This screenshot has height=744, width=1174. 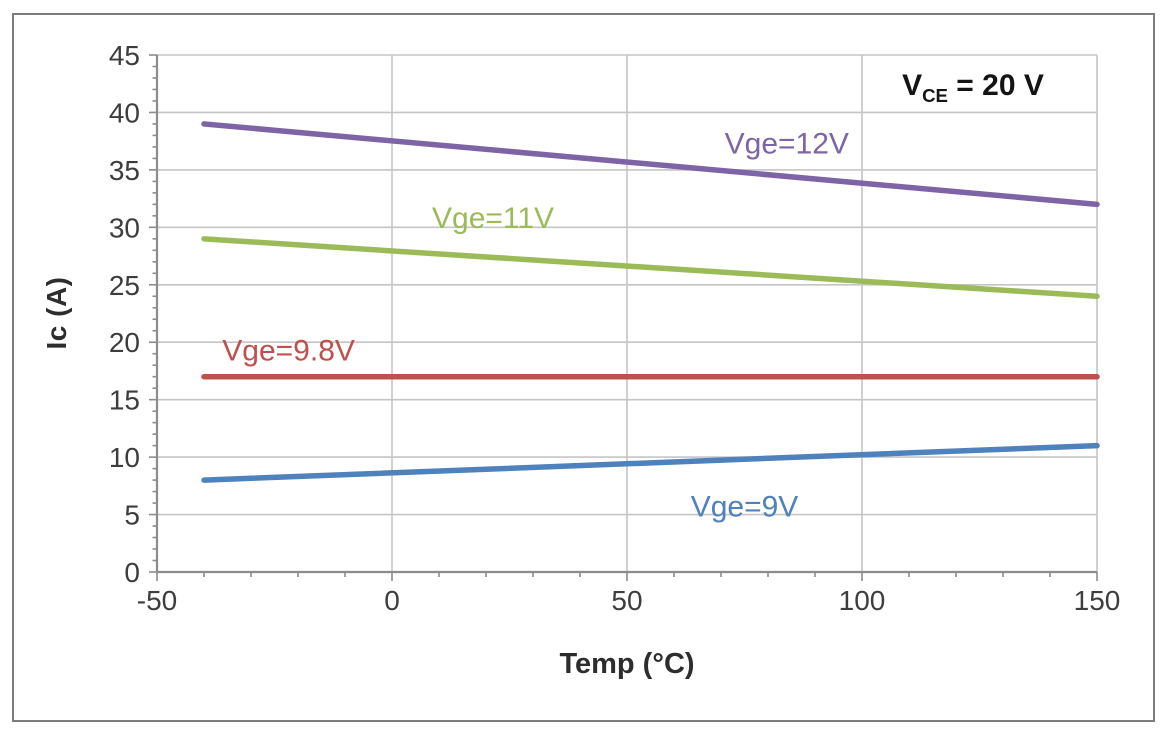 What do you see at coordinates (124, 55) in the screenshot?
I see `y-tick-label: 45` at bounding box center [124, 55].